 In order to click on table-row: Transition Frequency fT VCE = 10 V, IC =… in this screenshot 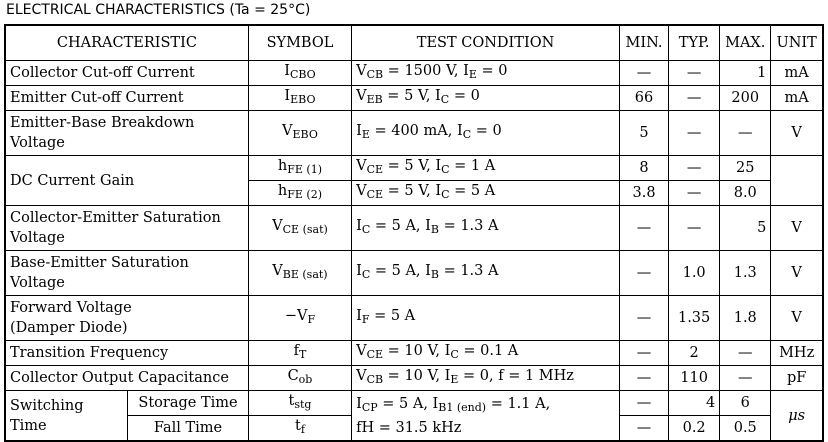, I will do `click(414, 353)`.